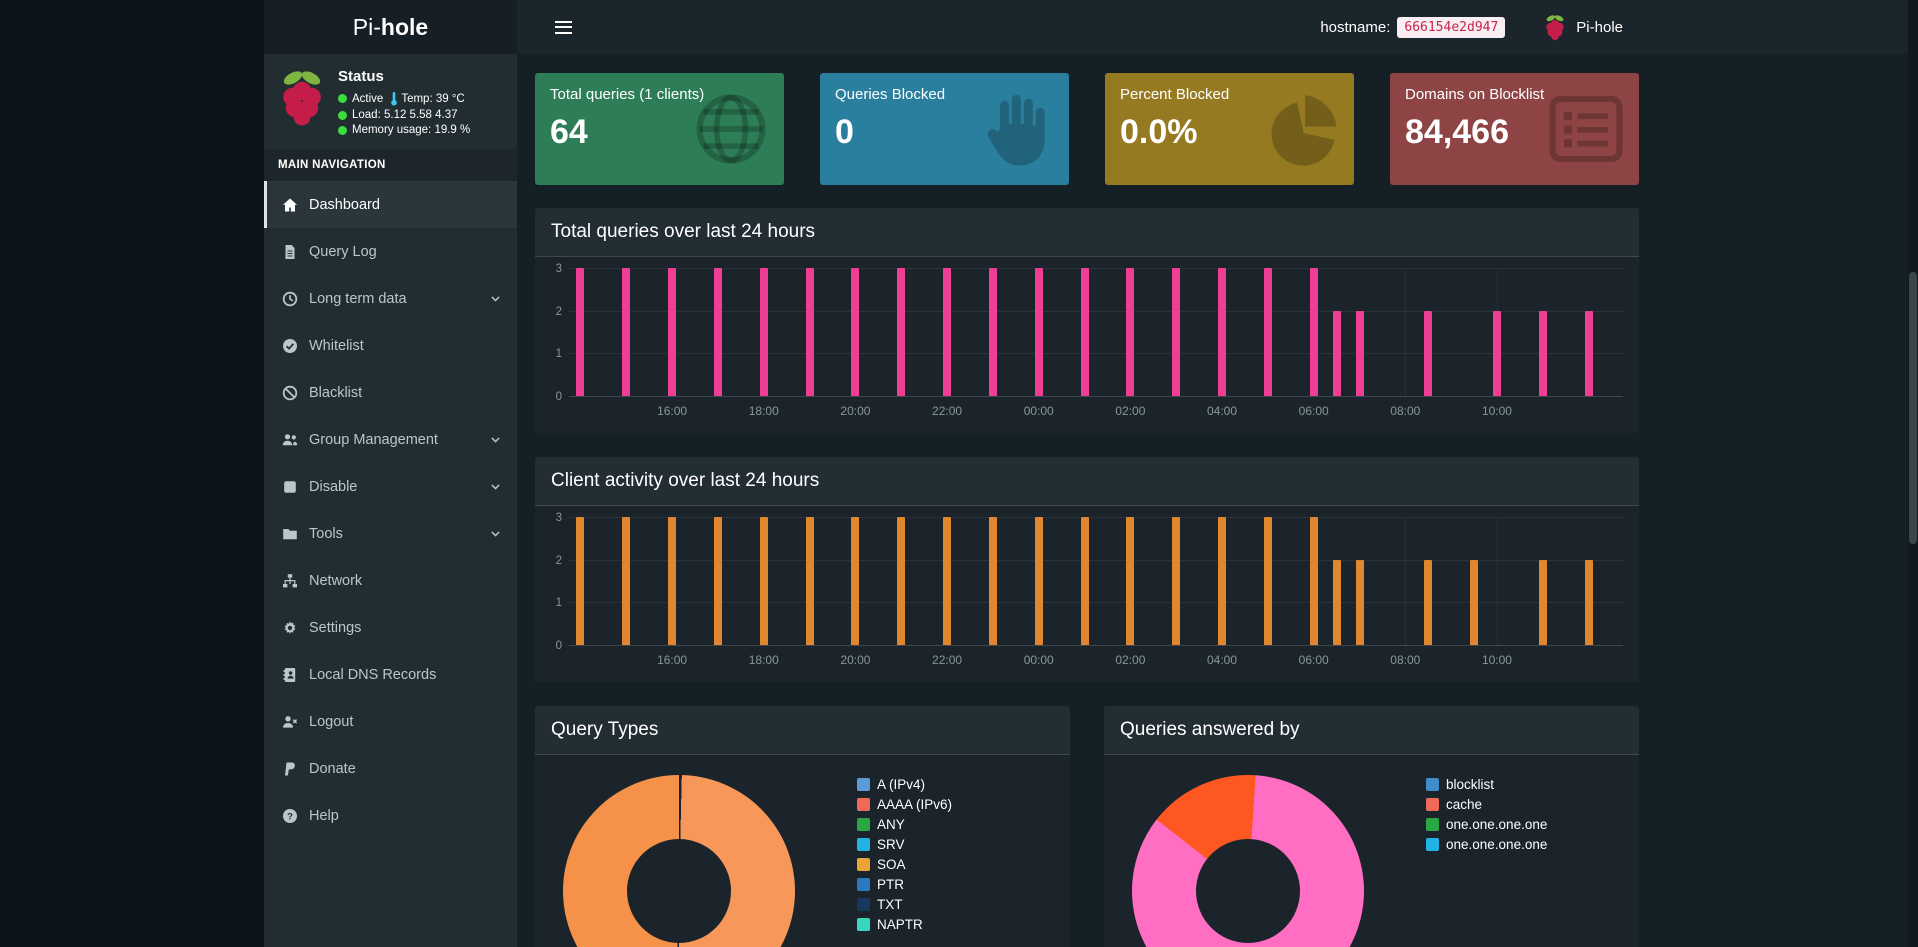 The image size is (1918, 947). Describe the element at coordinates (1301, 129) in the screenshot. I see `pie-icon` at that location.